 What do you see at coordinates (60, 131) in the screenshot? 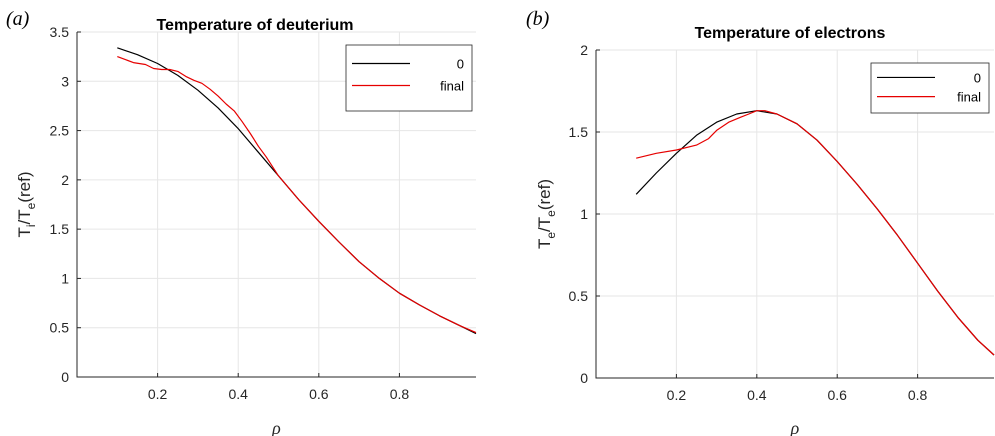
I see `y-tick-label: 2.5` at bounding box center [60, 131].